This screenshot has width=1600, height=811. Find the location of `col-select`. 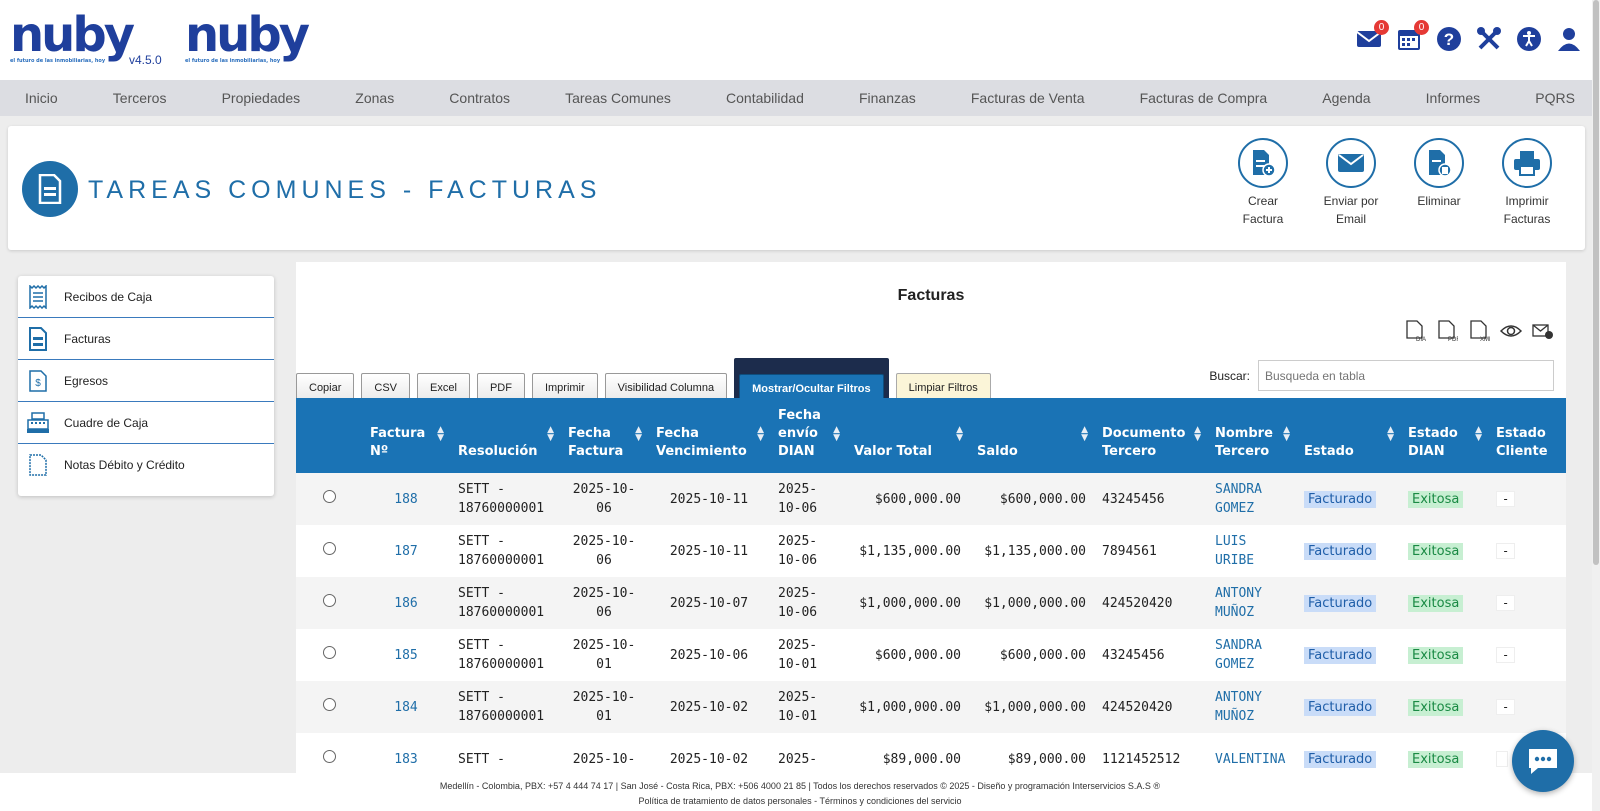

col-select is located at coordinates (329, 435).